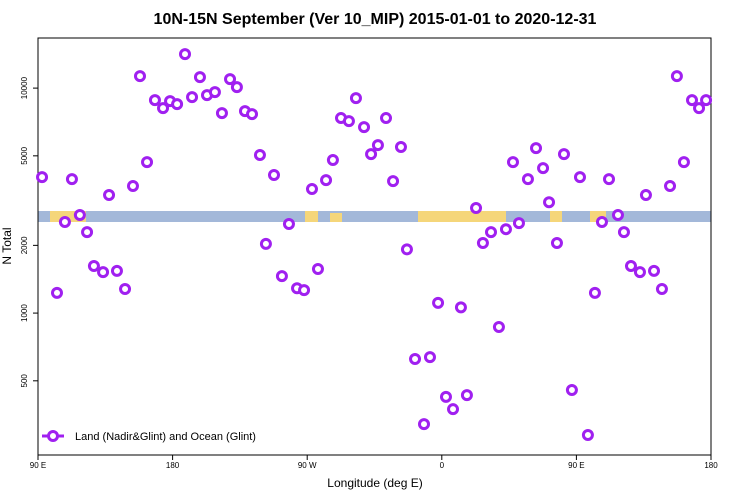 The width and height of the screenshot is (750, 500). What do you see at coordinates (165, 437) in the screenshot?
I see `legend-label: Land (Nadir&Glint) and Ocean (Glint)` at bounding box center [165, 437].